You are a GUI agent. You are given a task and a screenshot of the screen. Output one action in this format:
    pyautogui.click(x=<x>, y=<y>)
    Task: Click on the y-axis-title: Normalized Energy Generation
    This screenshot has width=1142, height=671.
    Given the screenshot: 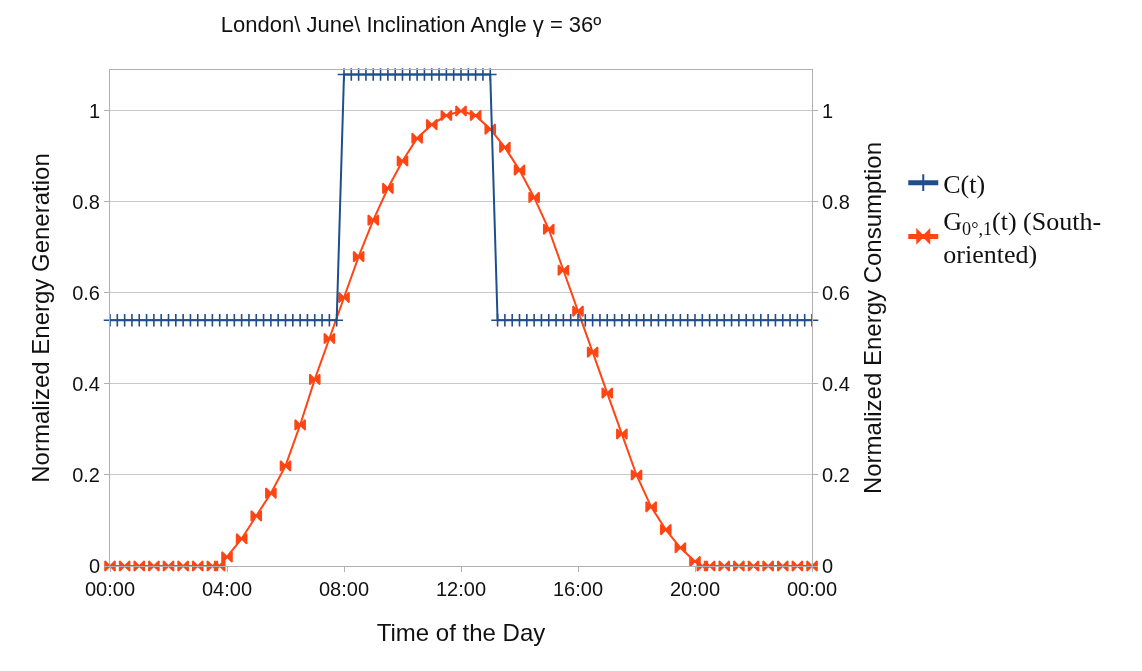 What is the action you would take?
    pyautogui.click(x=41, y=318)
    